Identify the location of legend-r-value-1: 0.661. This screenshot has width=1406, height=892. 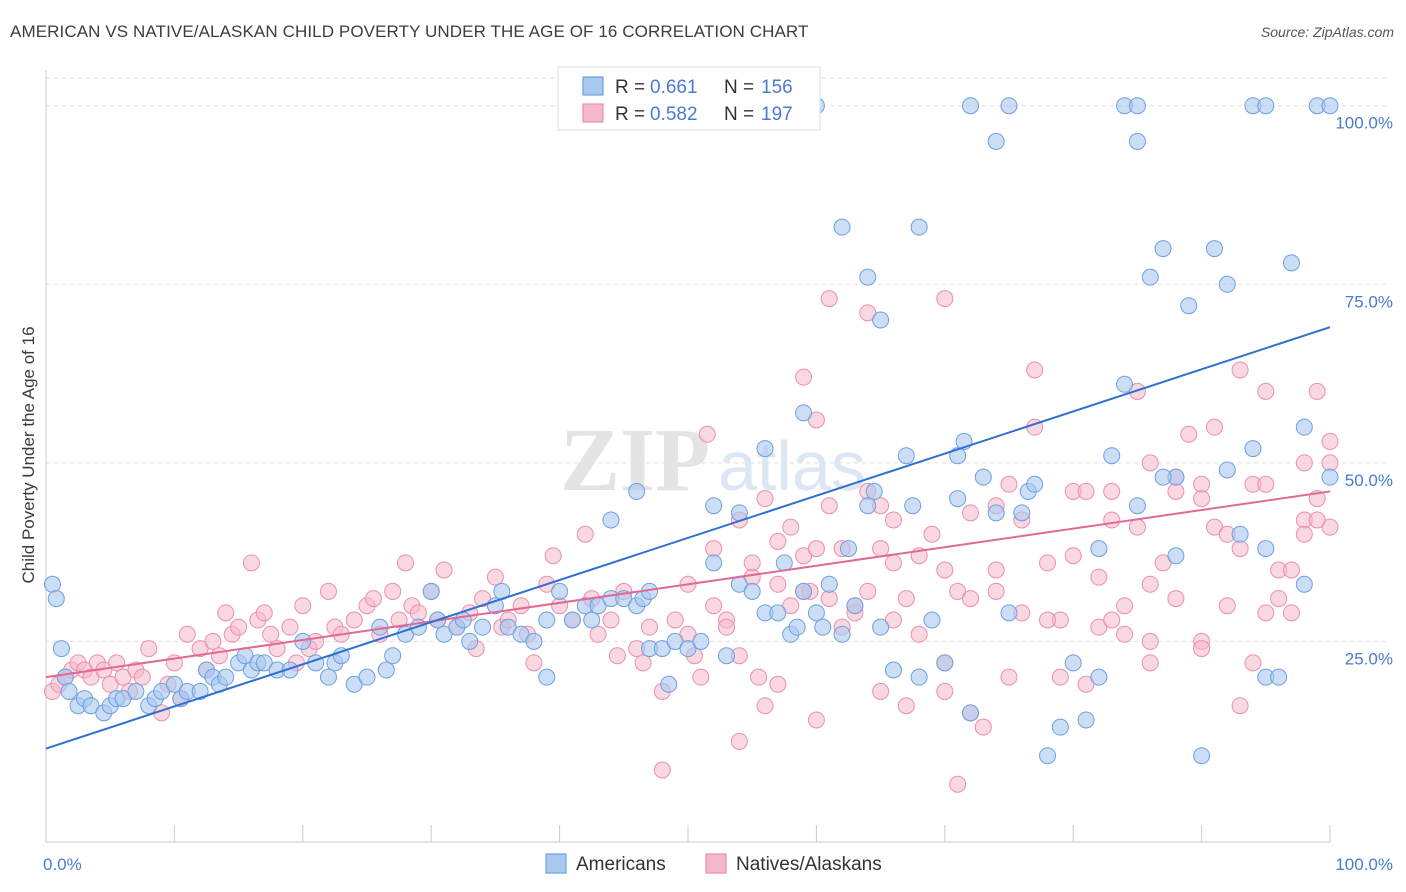
(674, 87).